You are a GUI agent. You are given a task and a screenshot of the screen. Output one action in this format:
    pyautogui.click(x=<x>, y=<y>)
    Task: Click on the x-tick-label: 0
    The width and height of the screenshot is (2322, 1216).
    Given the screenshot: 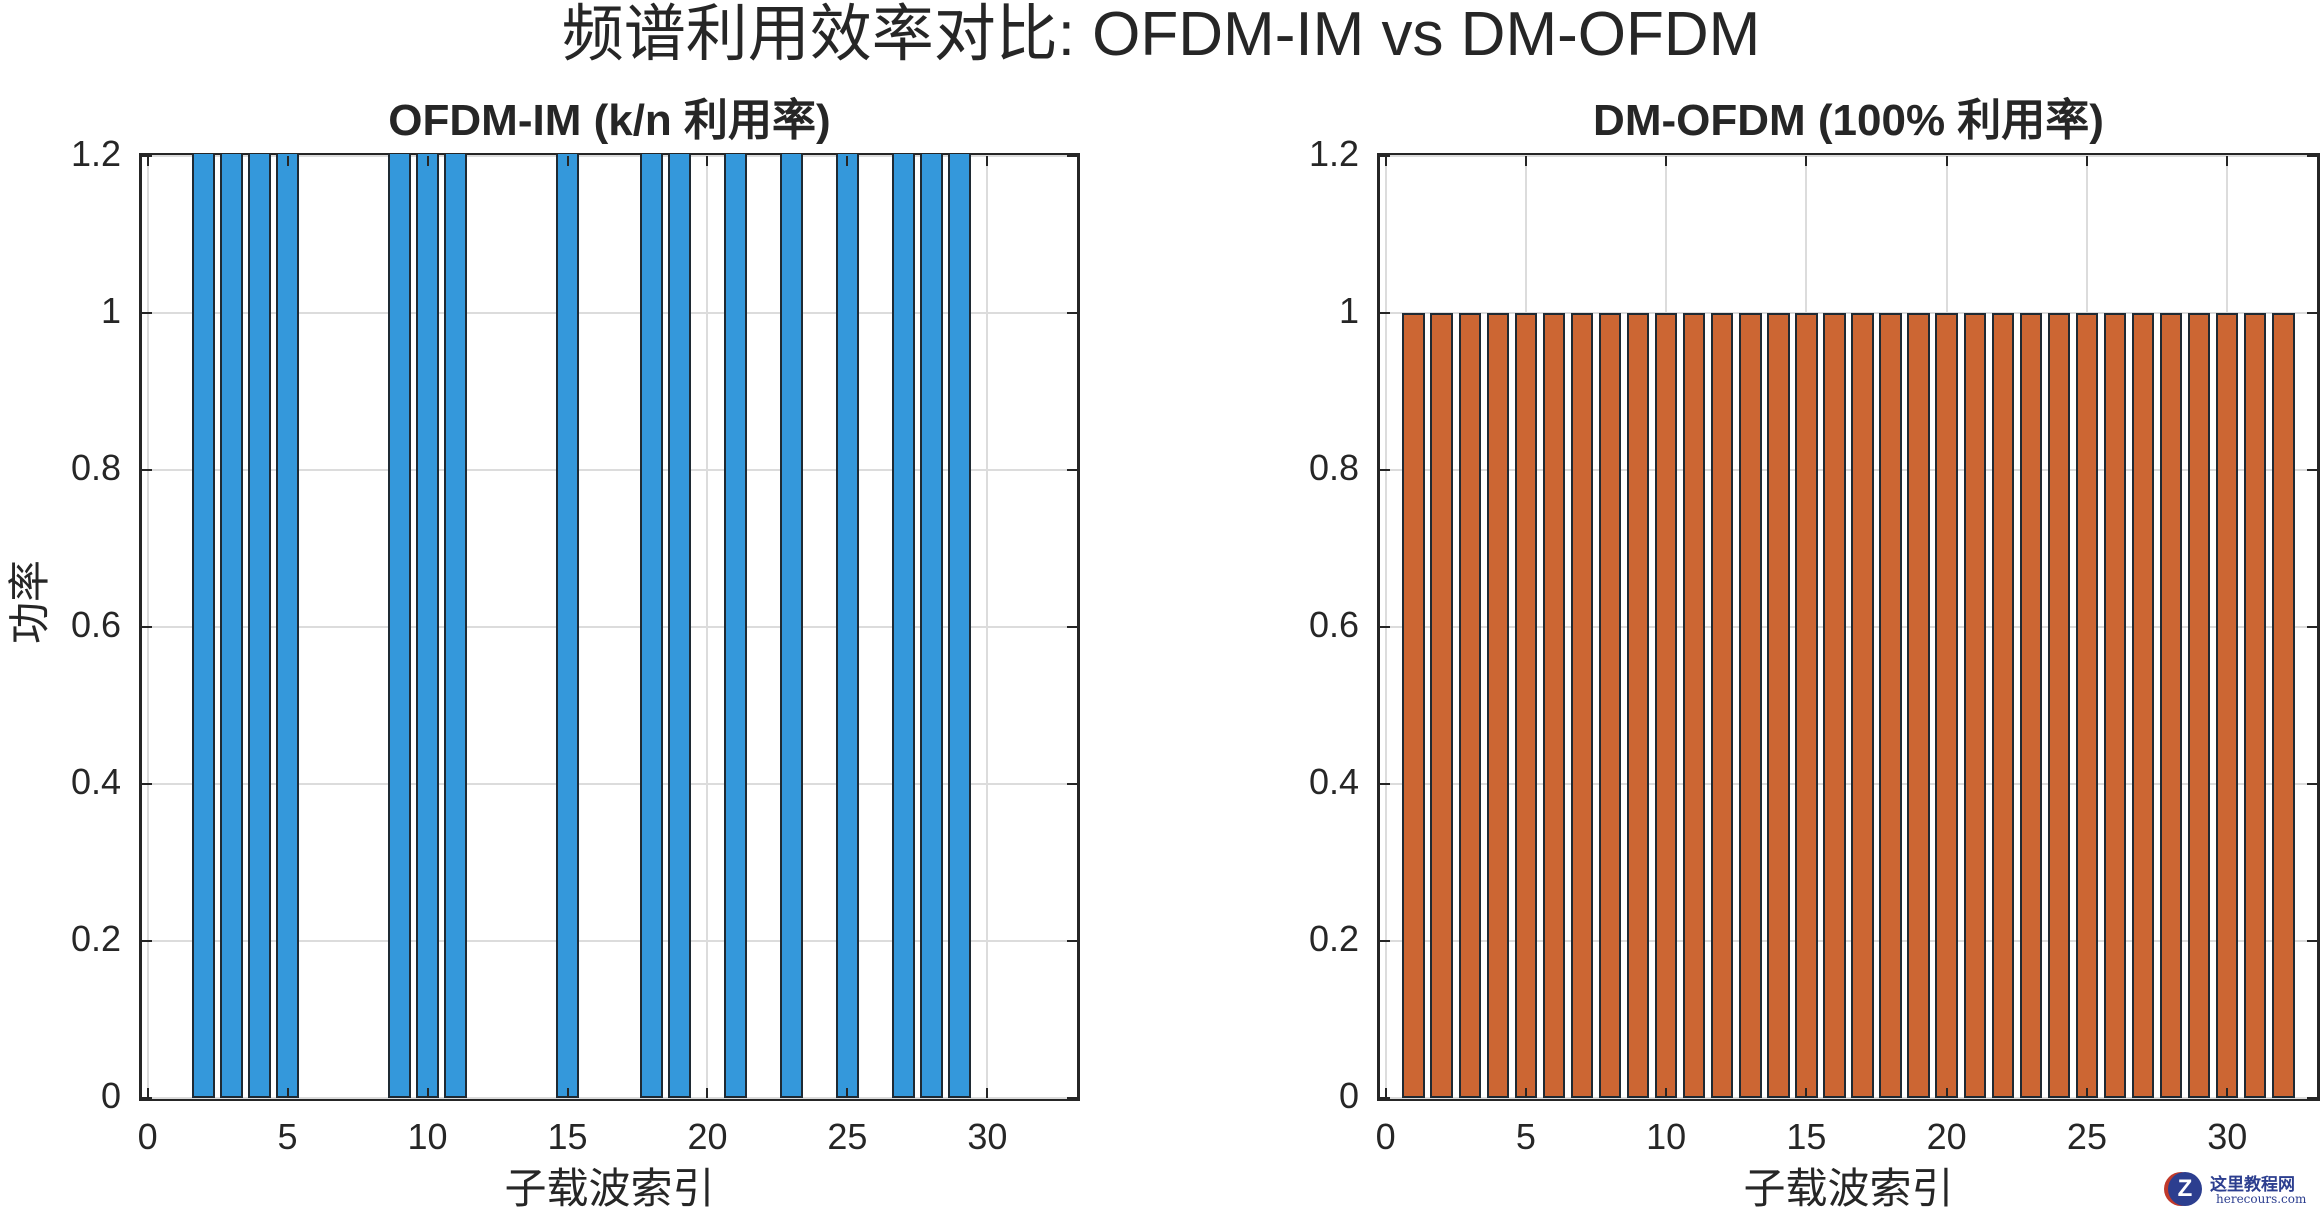 What is the action you would take?
    pyautogui.click(x=1385, y=1136)
    